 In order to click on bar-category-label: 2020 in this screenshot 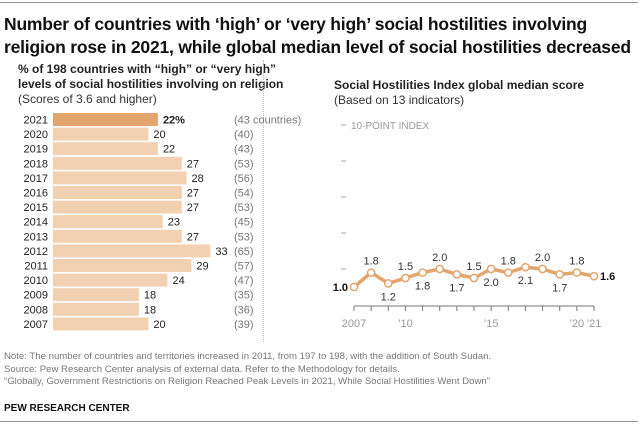, I will do `click(36, 135)`.